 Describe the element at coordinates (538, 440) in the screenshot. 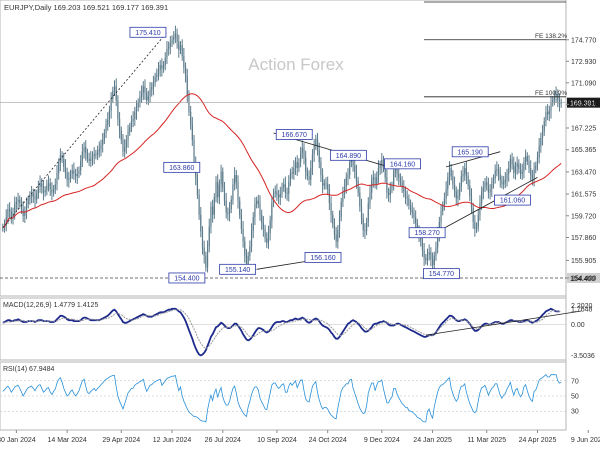

I see `x-tick-label: 24 Apr 2025` at that location.